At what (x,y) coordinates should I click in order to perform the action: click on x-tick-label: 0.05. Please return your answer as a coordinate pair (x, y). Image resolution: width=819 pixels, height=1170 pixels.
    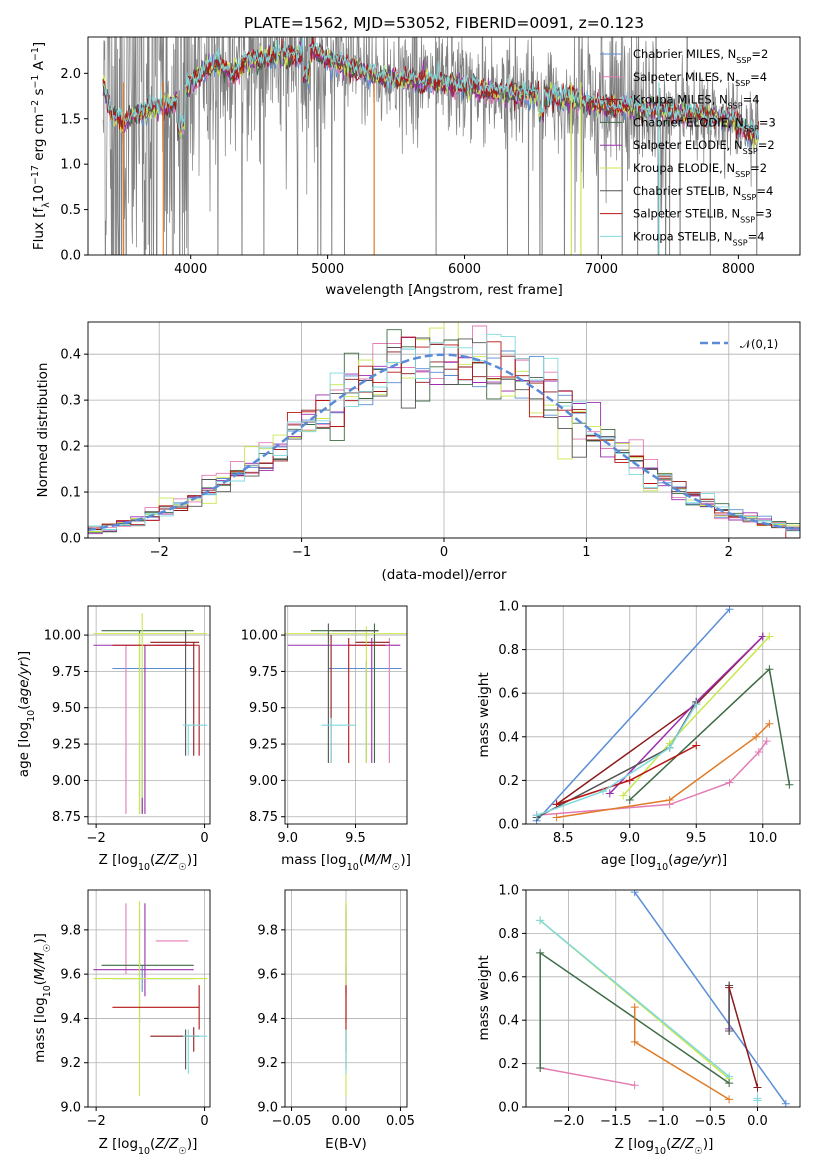
    Looking at the image, I should click on (400, 1121).